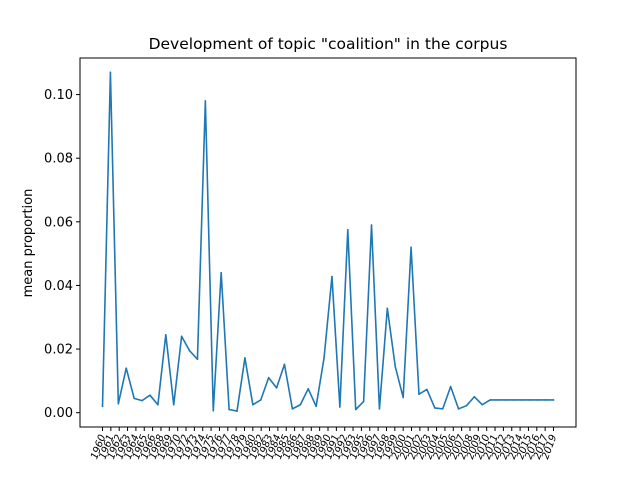  What do you see at coordinates (58, 159) in the screenshot?
I see `y-tick-label: 0.08` at bounding box center [58, 159].